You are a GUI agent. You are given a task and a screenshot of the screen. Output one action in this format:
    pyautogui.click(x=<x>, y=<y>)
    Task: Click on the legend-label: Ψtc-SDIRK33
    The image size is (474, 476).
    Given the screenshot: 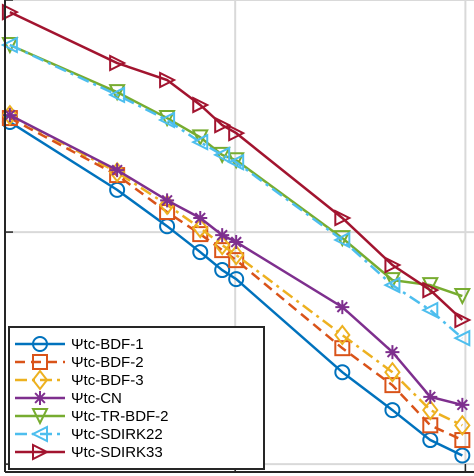 What is the action you would take?
    pyautogui.click(x=117, y=452)
    